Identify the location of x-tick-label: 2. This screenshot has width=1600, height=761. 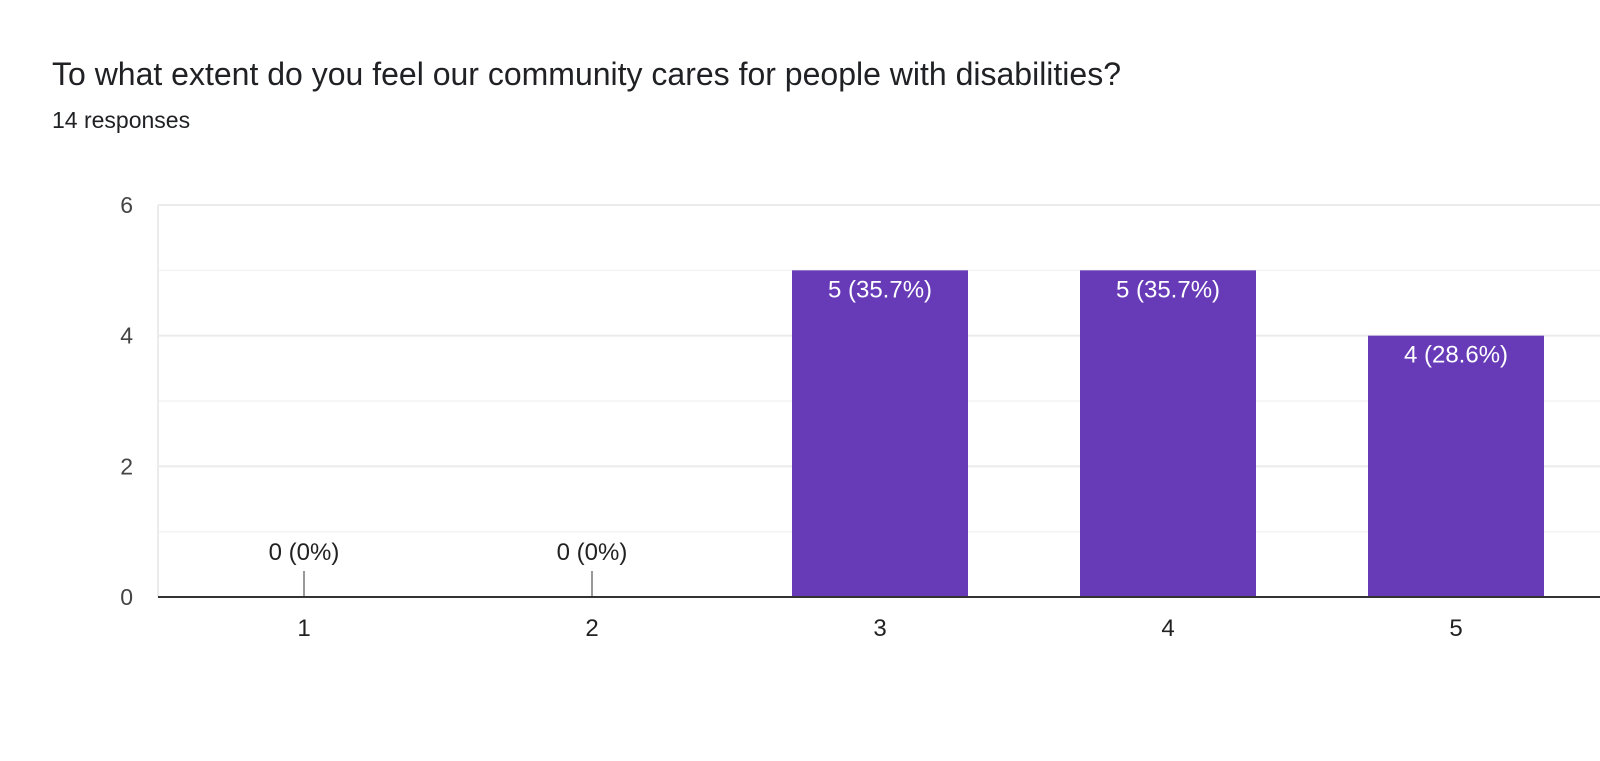
(591, 628).